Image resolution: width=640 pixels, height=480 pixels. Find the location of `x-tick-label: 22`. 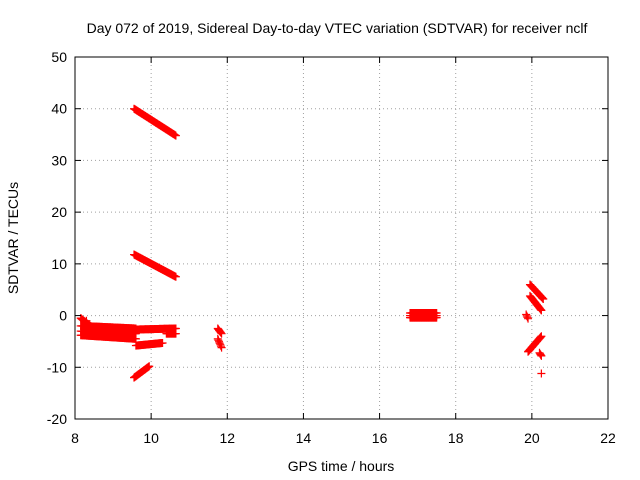

x-tick-label: 22 is located at coordinates (608, 438).